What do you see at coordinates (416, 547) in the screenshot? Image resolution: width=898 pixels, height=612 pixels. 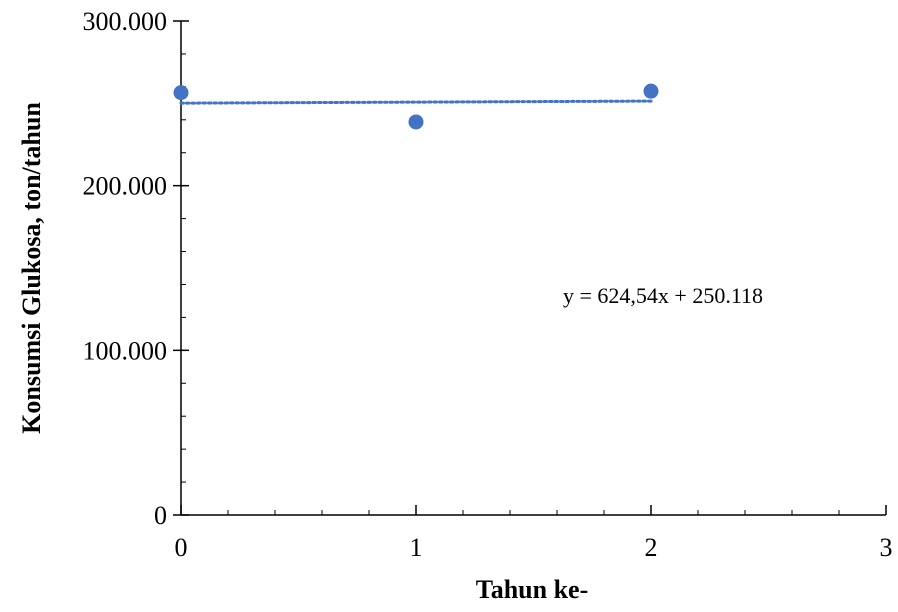 I see `x-tick-label: 1` at bounding box center [416, 547].